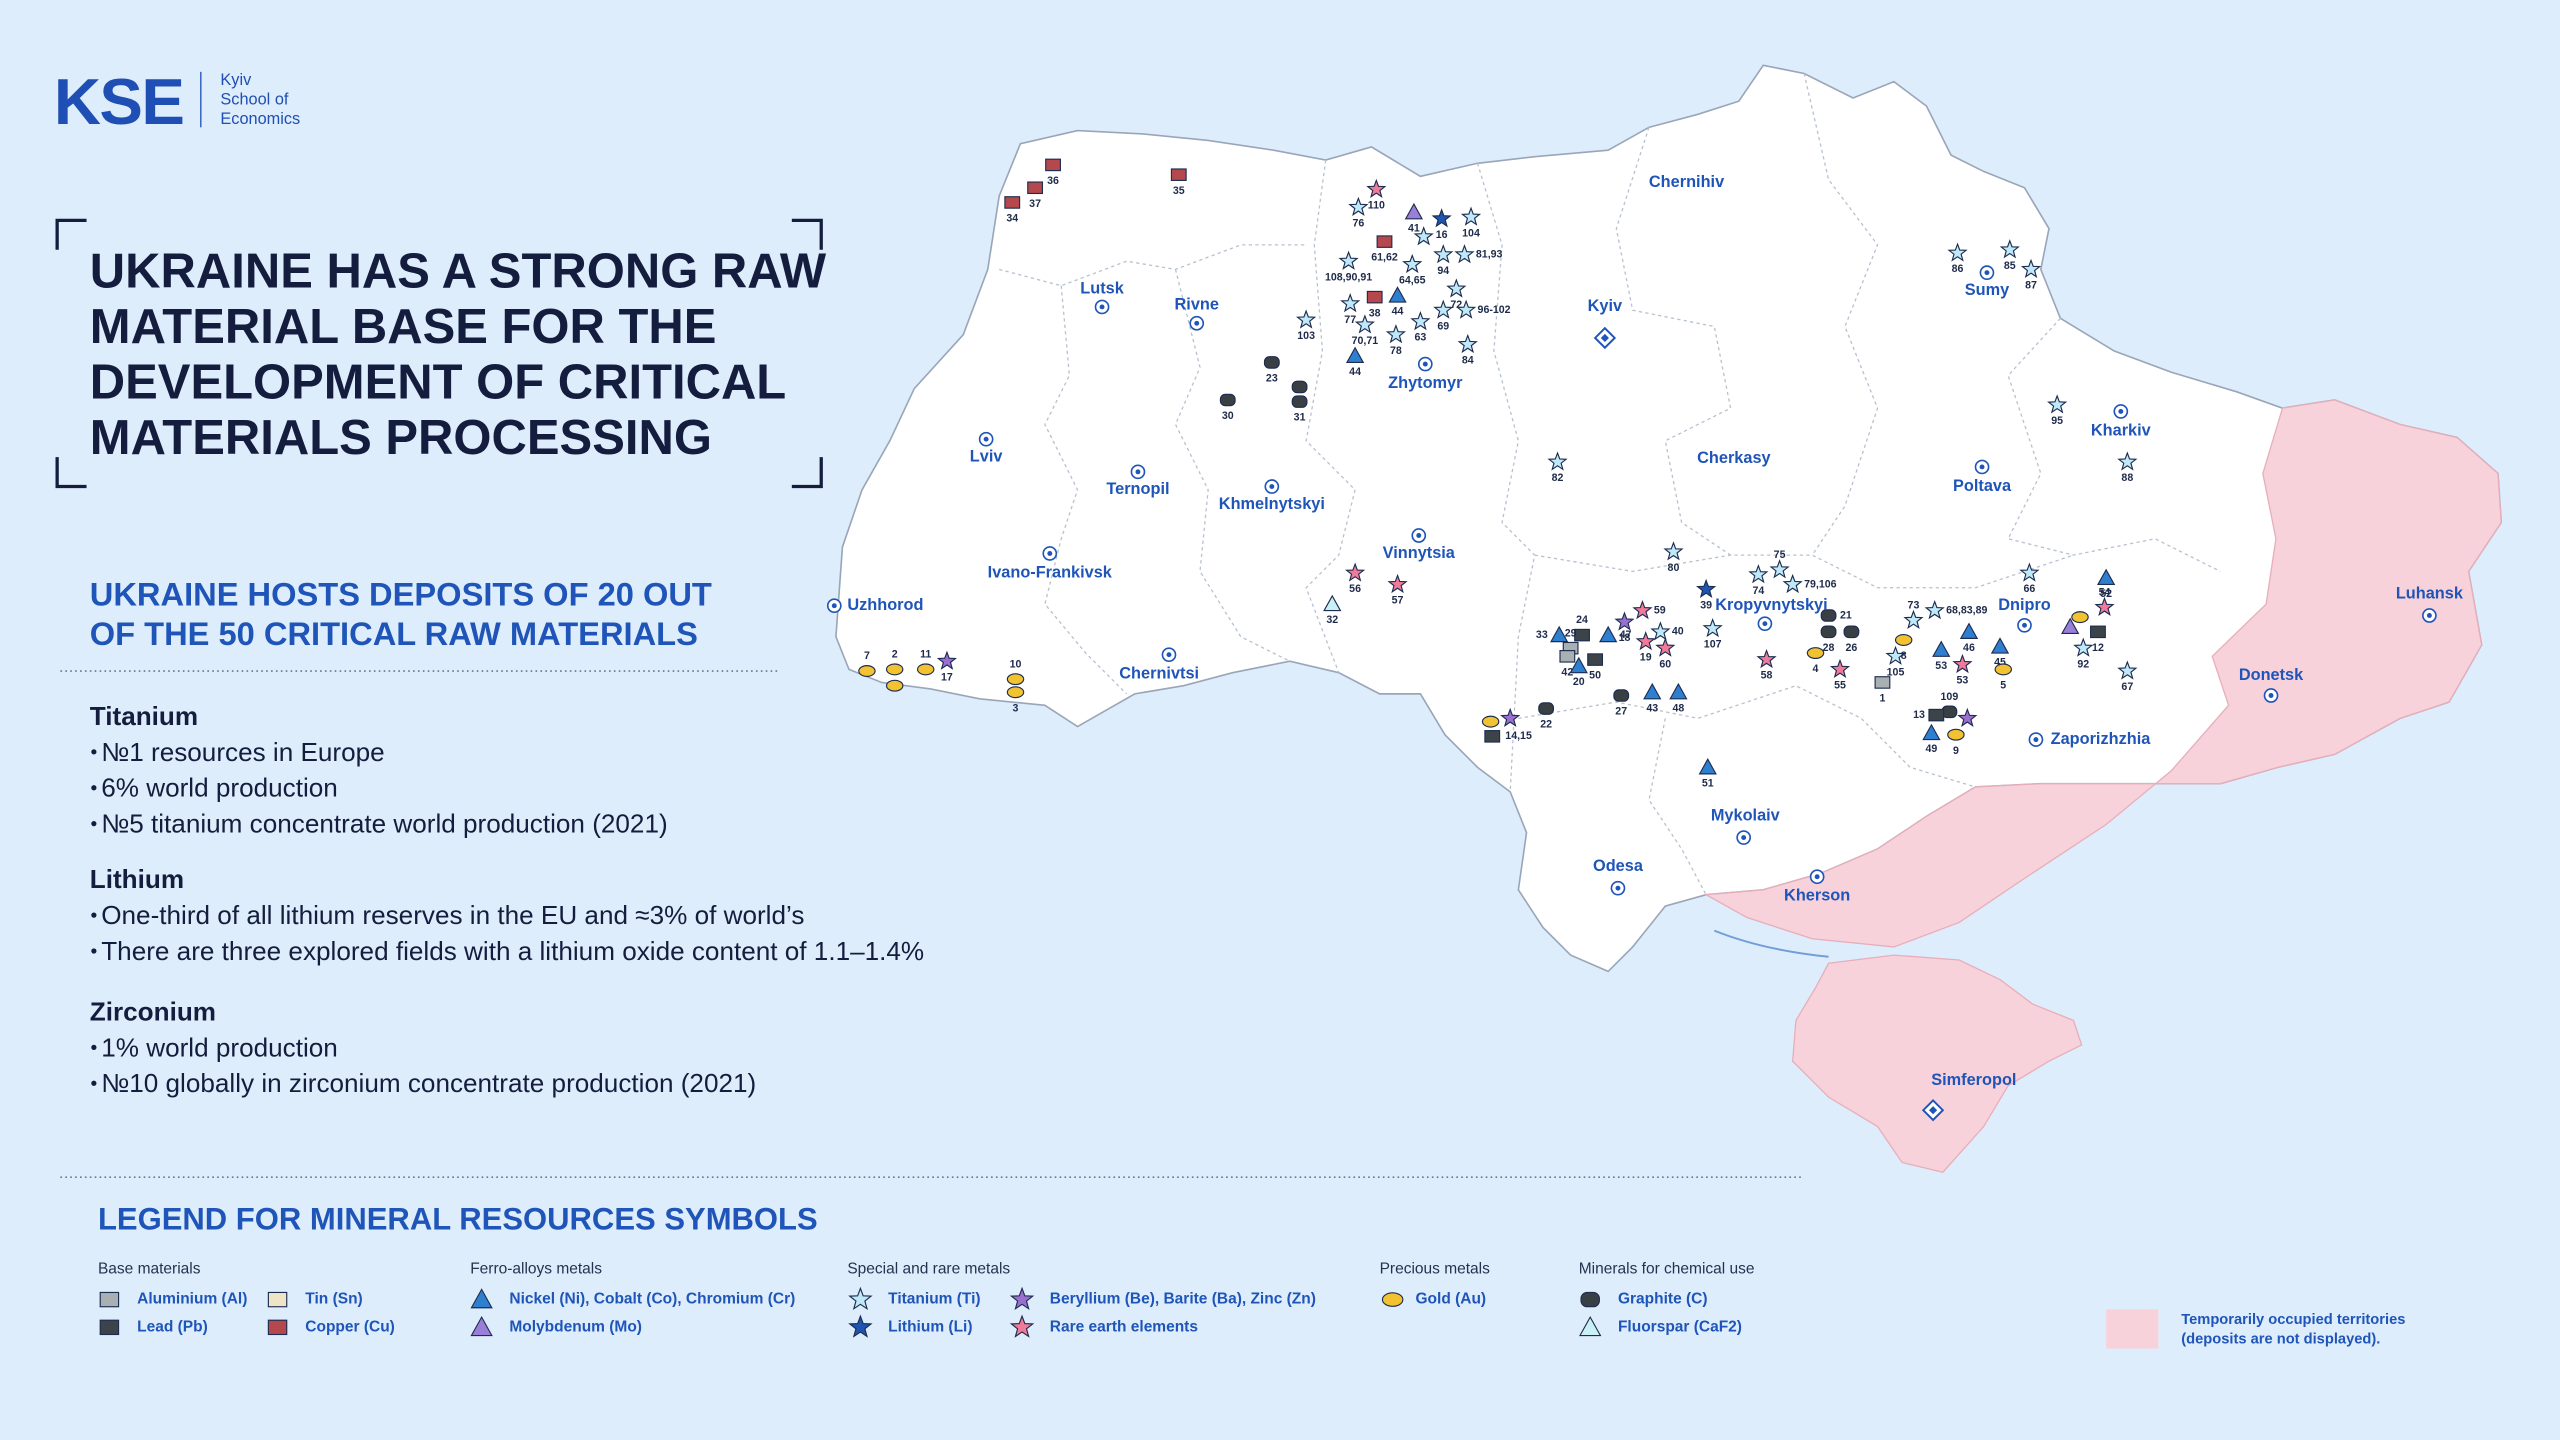 The image size is (2560, 1440). What do you see at coordinates (2132, 1329) in the screenshot?
I see `note-swatch` at bounding box center [2132, 1329].